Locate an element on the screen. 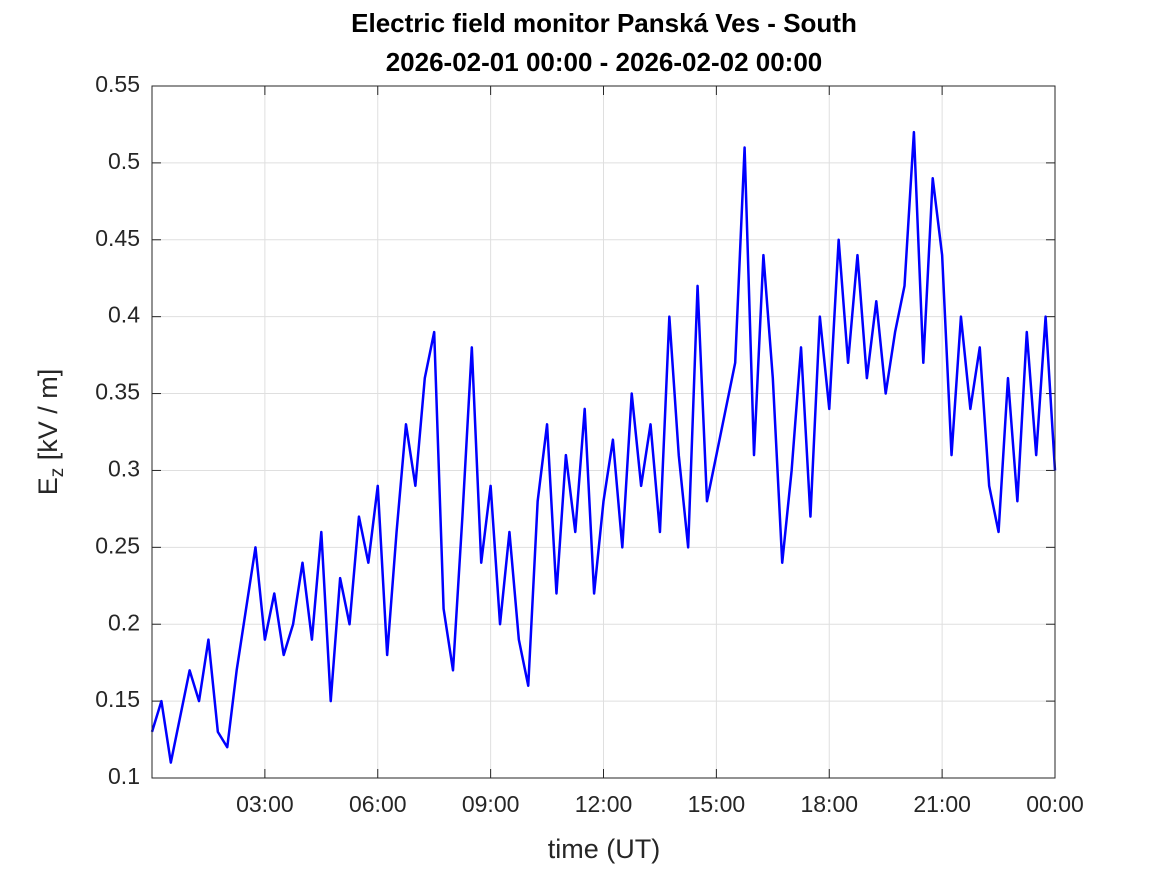 Image resolution: width=1167 pixels, height=875 pixels. y-tick-label: 0.5 is located at coordinates (124, 161).